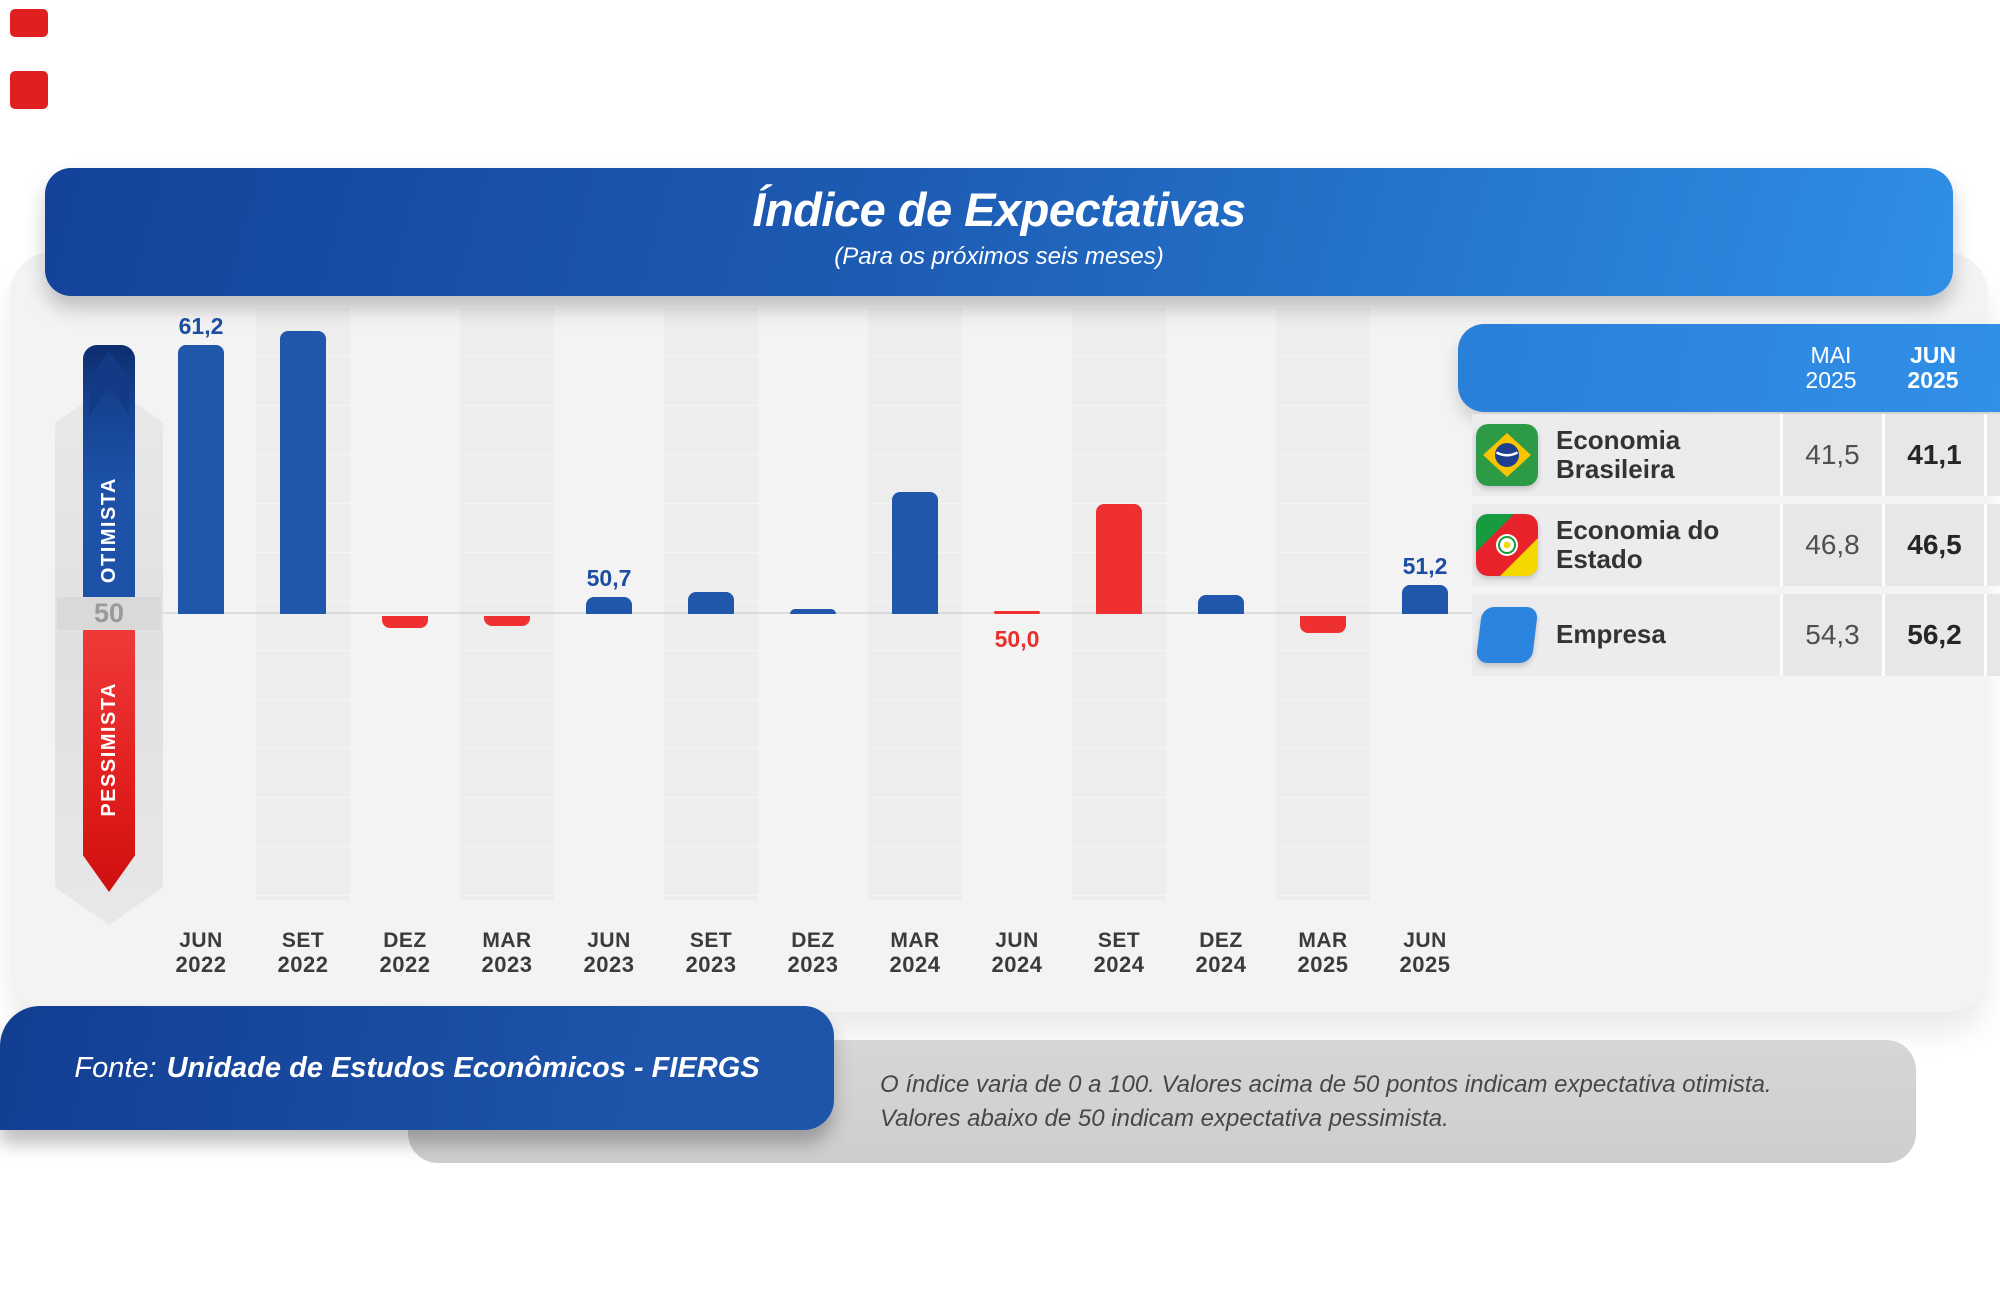 This screenshot has height=1300, width=2000. I want to click on table-value-jun-2025: 41,1, so click(1933, 455).